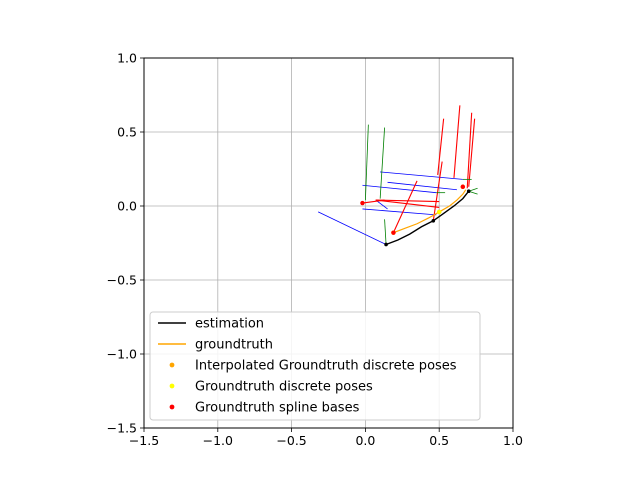 Image resolution: width=640 pixels, height=480 pixels. What do you see at coordinates (284, 387) in the screenshot?
I see `legend-label: Groundtruth discrete poses` at bounding box center [284, 387].